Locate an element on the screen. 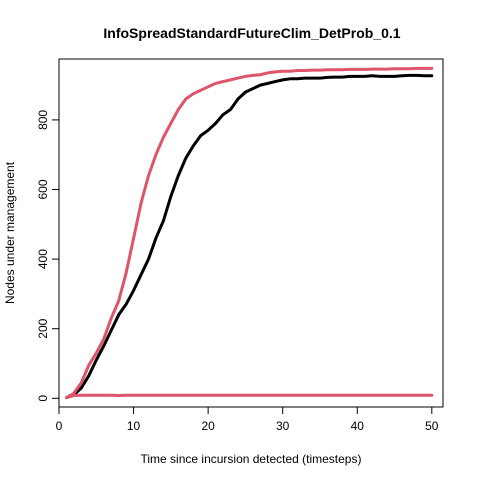 Image resolution: width=480 pixels, height=480 pixels. x-tick-label: 0 is located at coordinates (59, 426).